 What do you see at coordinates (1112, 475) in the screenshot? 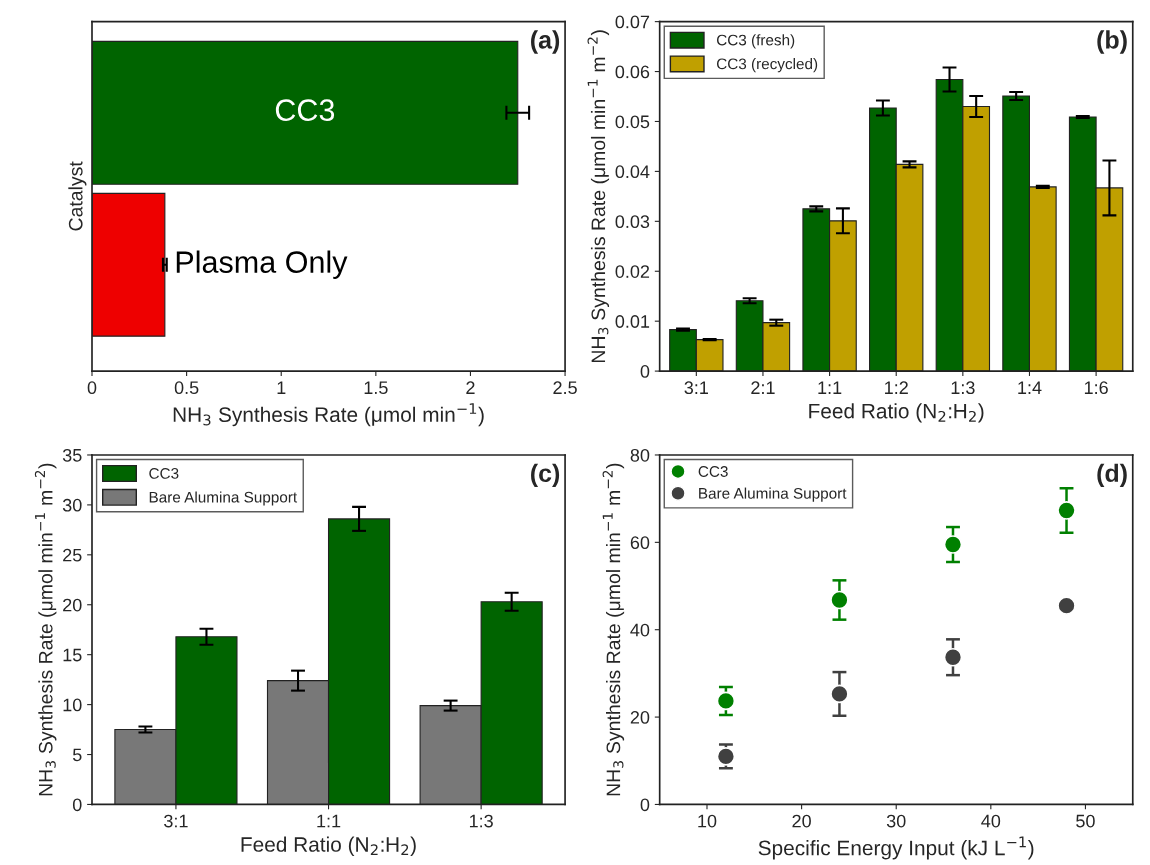
I see `annotation: (d)` at bounding box center [1112, 475].